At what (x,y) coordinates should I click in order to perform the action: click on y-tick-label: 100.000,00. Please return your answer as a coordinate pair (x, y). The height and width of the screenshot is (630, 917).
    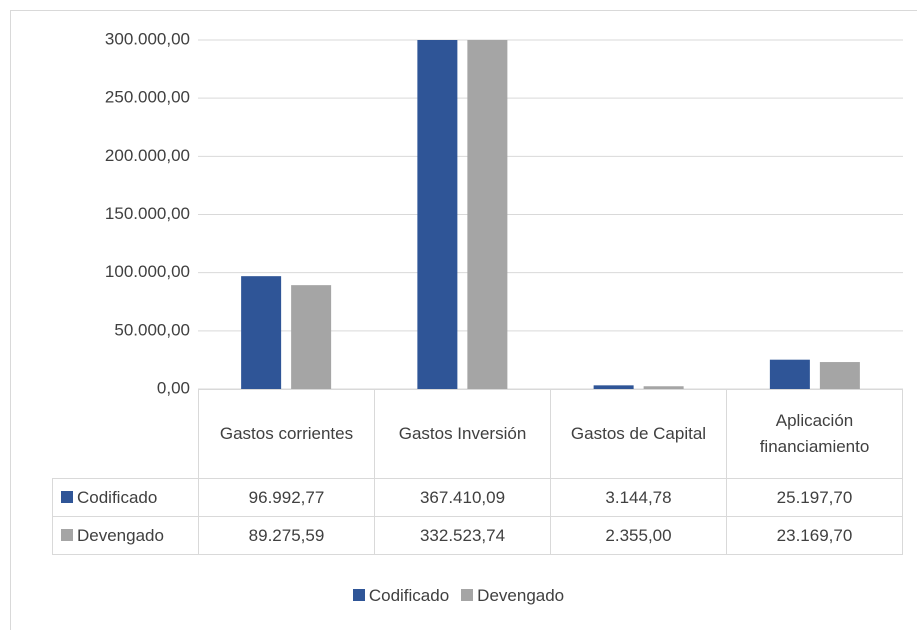
    Looking at the image, I should click on (147, 271).